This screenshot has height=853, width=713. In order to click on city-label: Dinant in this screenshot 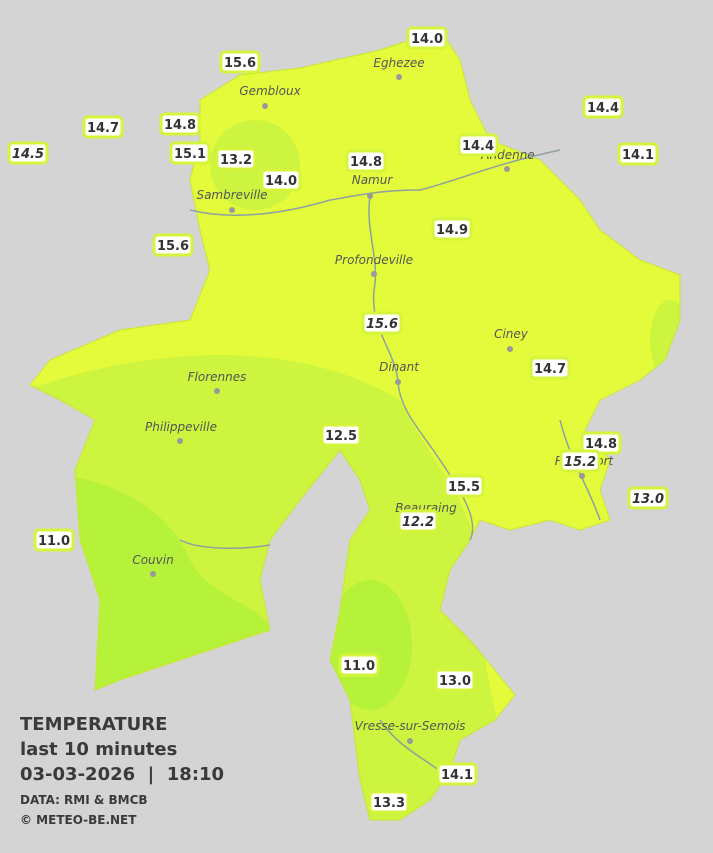, I will do `click(399, 367)`.